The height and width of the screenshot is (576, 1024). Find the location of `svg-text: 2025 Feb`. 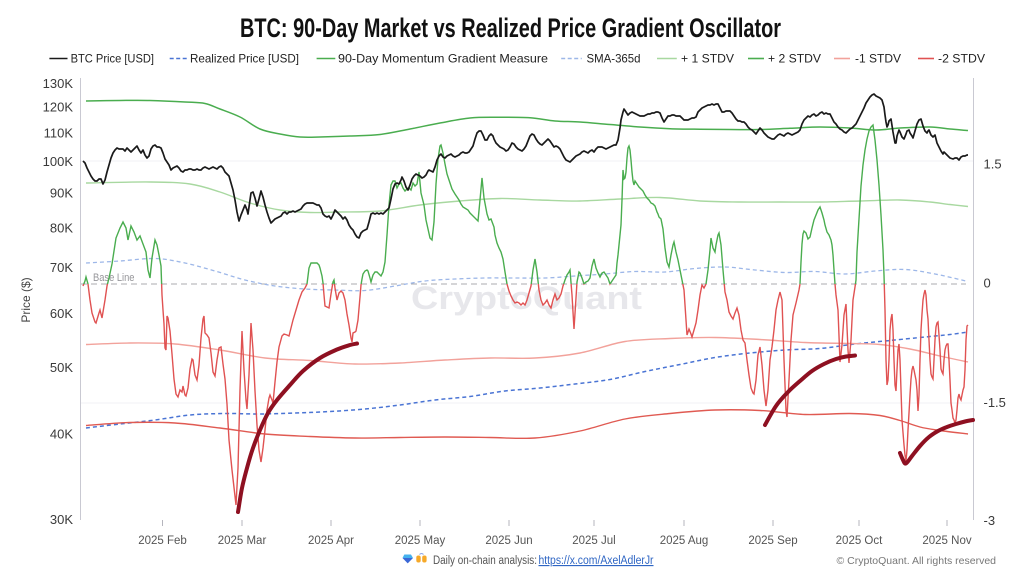

svg-text: 2025 Feb is located at coordinates (162, 541).